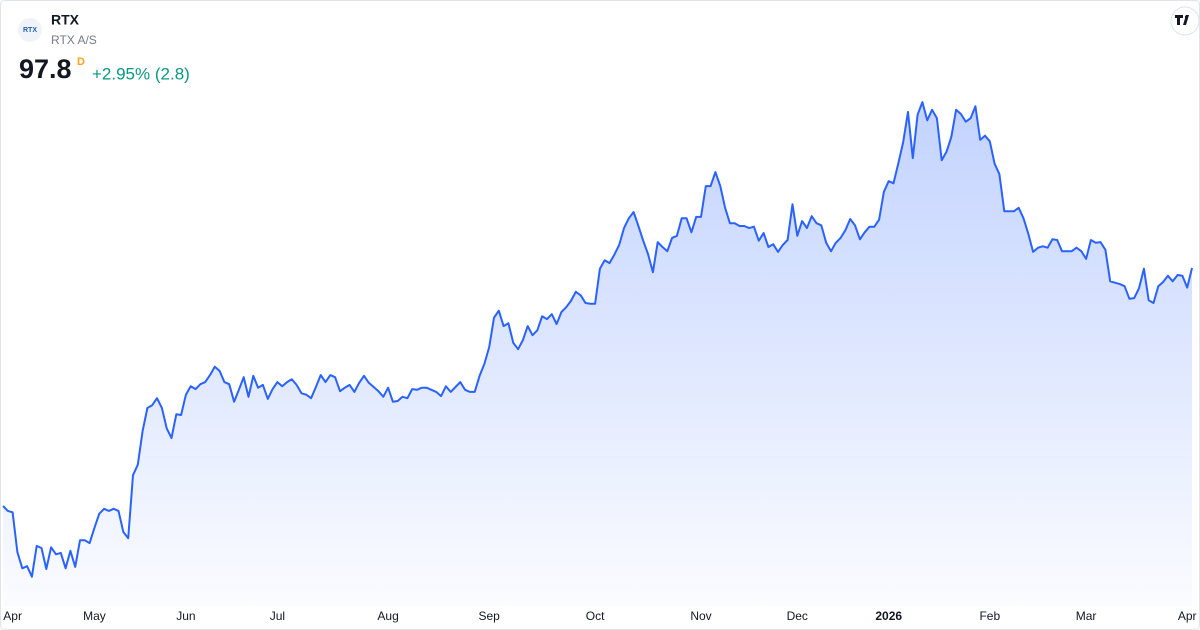 This screenshot has width=1200, height=630. I want to click on x-tick-label: Oct, so click(595, 616).